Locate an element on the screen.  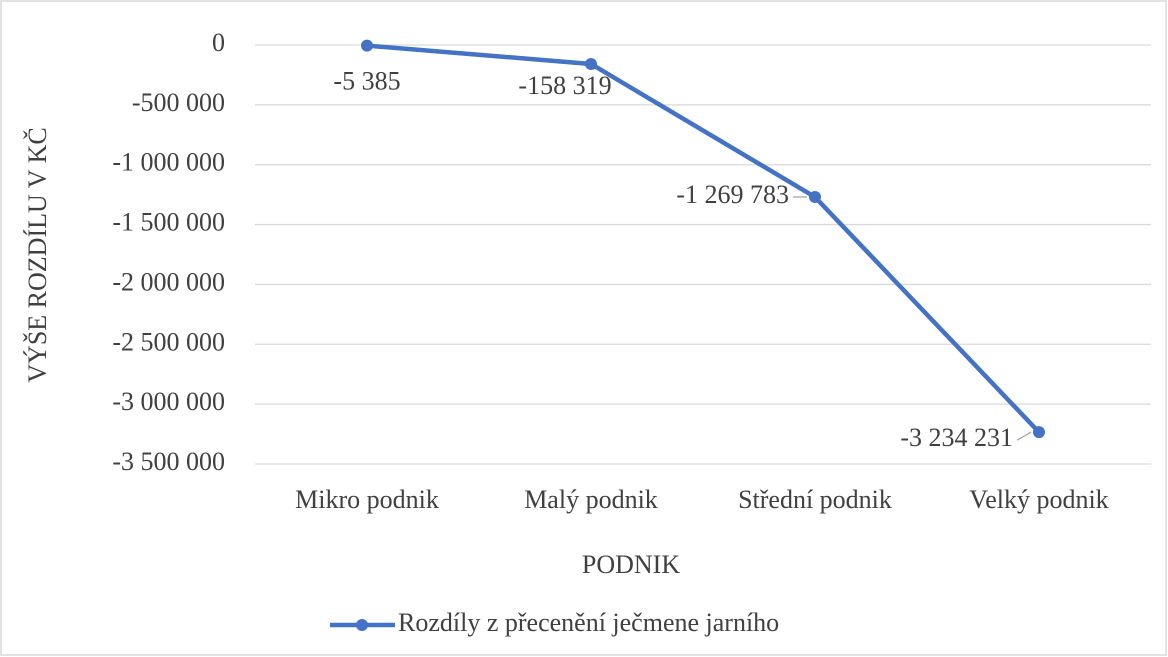
y-tick-label: -3 000 000 is located at coordinates (168, 401).